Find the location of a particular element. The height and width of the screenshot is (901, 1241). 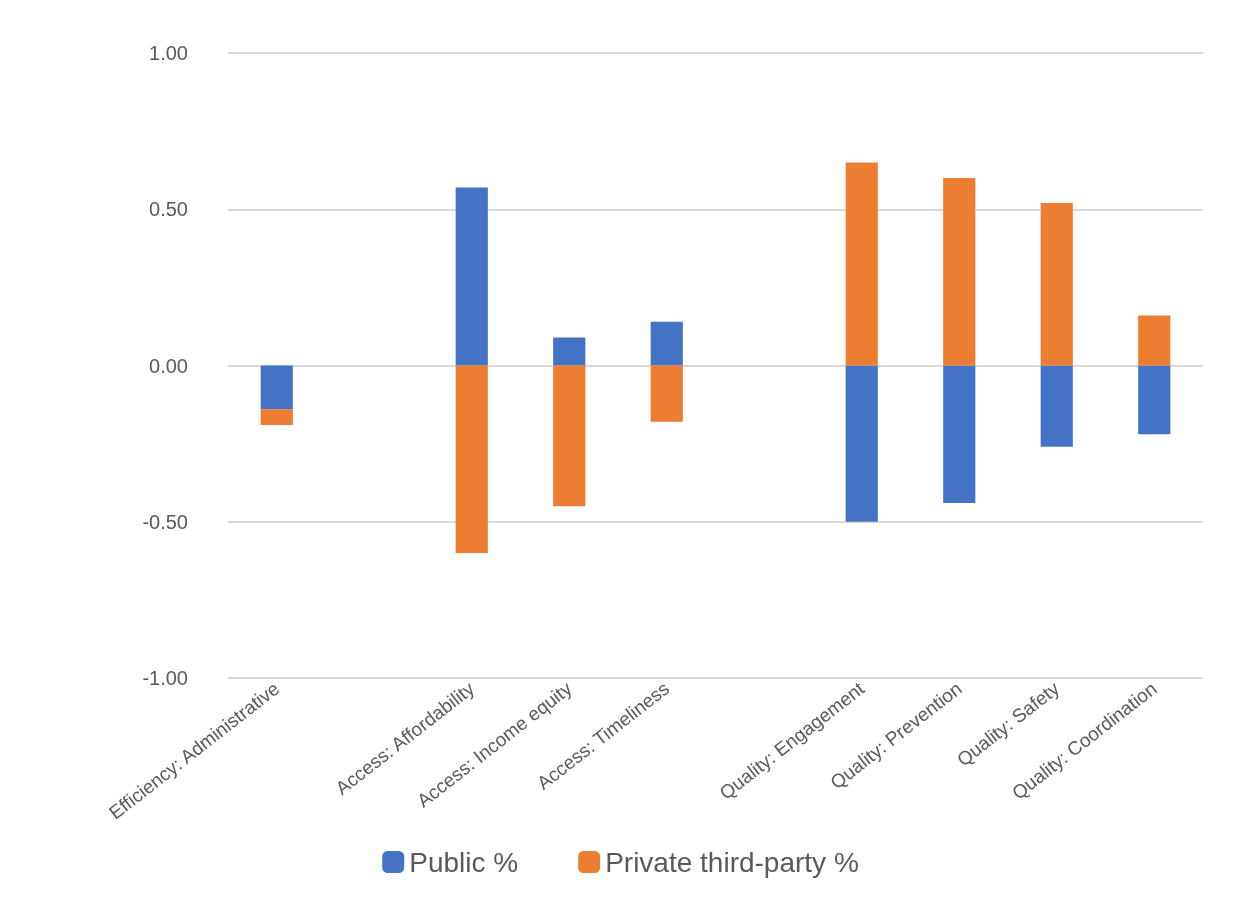

y-tick-label: 0.00 is located at coordinates (168, 365).